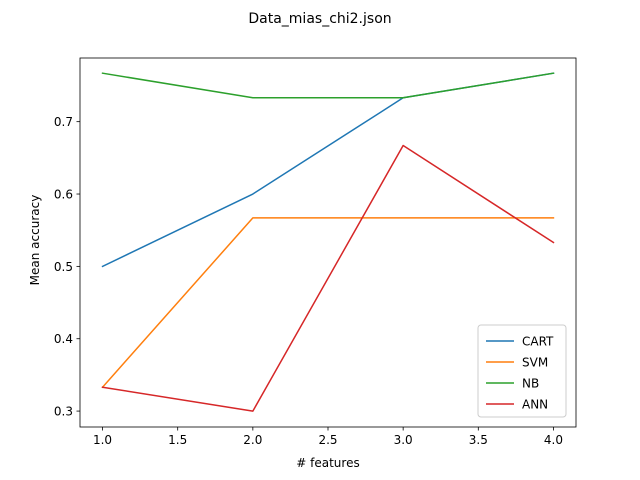  Describe the element at coordinates (327, 463) in the screenshot. I see `x-axis-title: # features` at that location.